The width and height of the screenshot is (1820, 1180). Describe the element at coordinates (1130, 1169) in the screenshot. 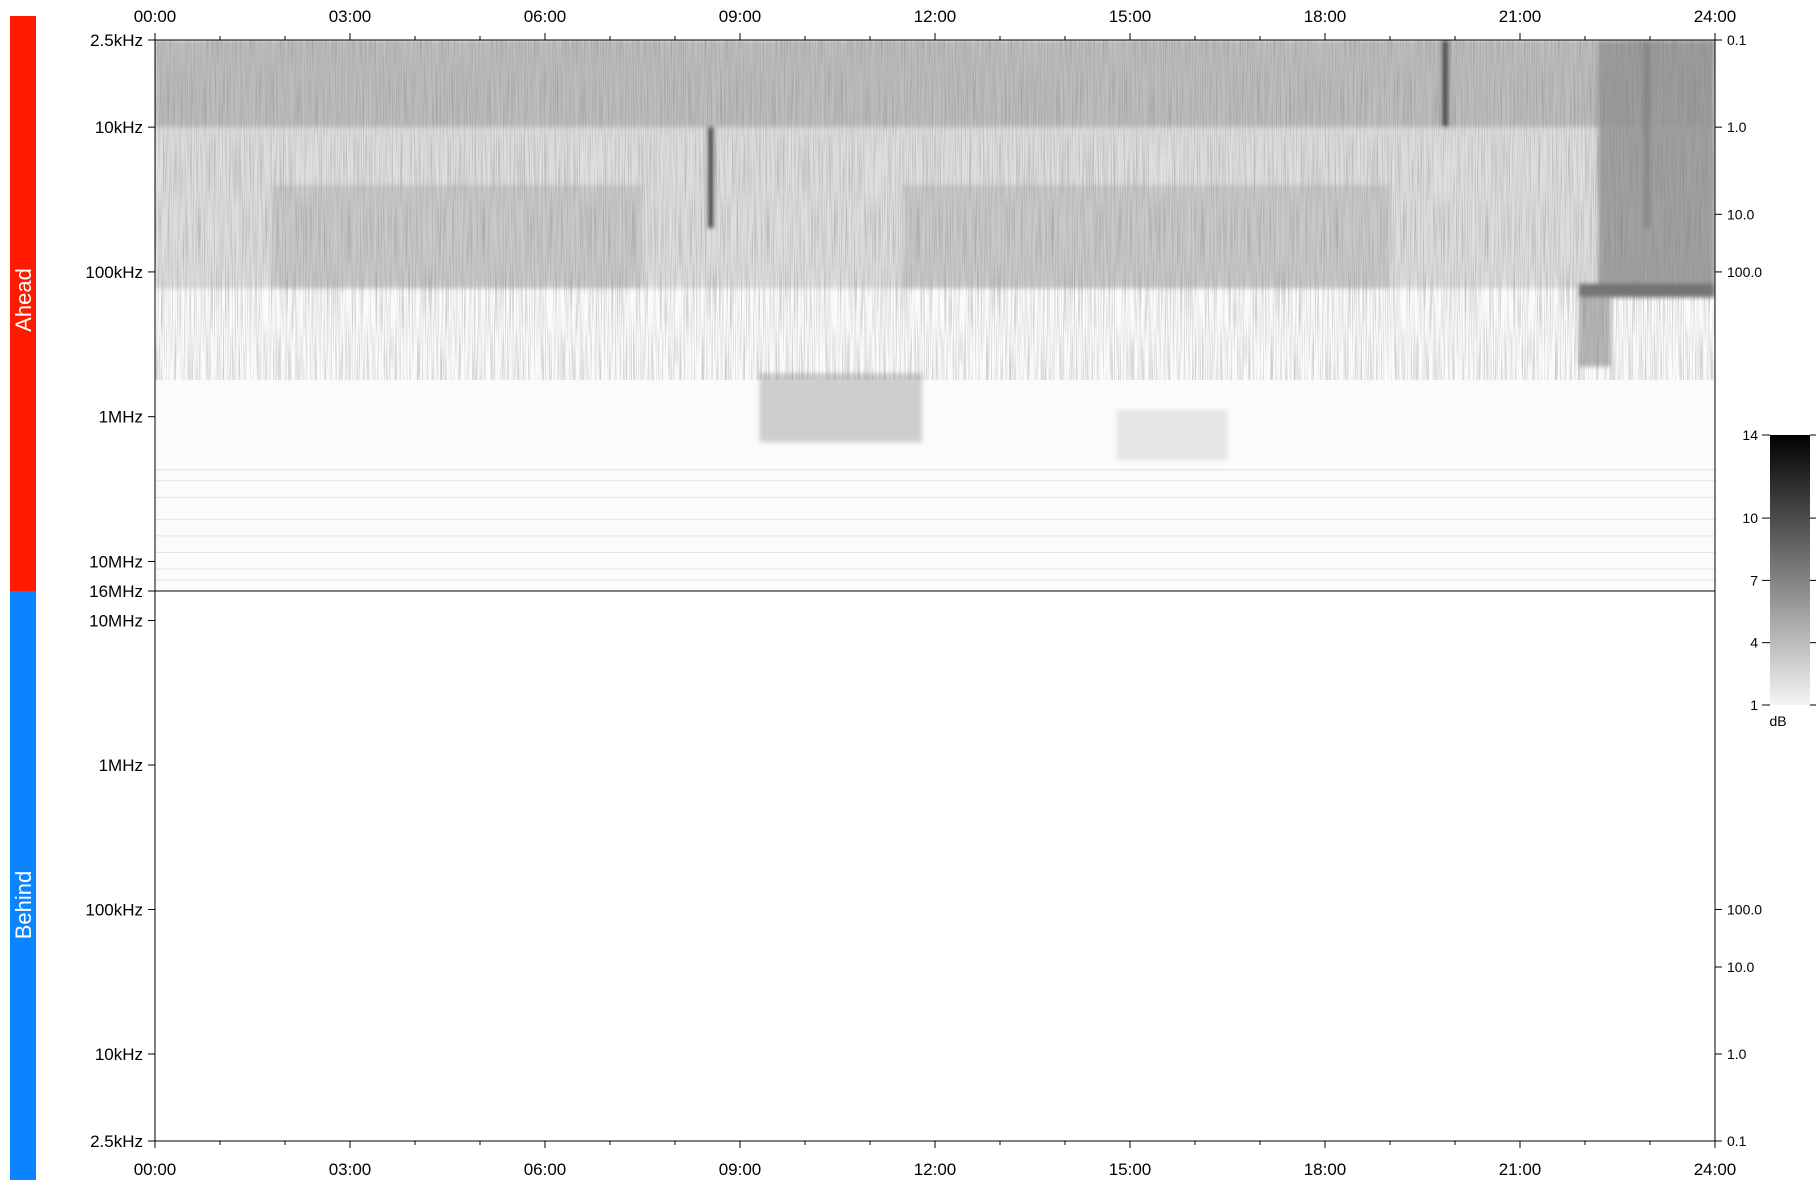

I see `time-label-bottom-5: 15:00` at that location.